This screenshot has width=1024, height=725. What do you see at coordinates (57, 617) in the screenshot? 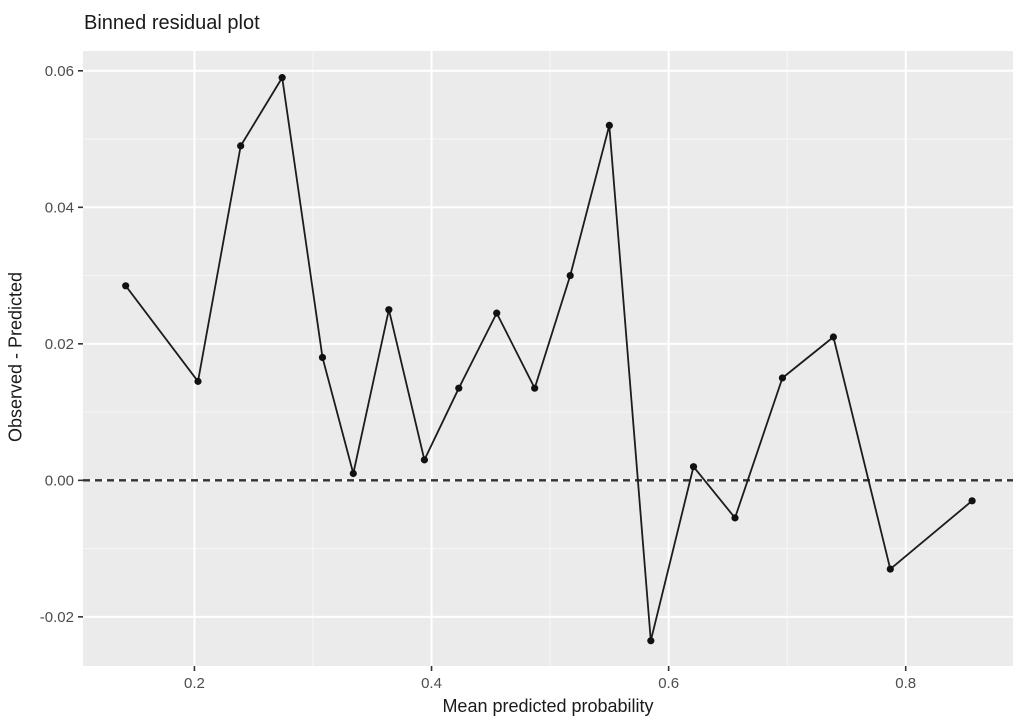
I see `y-tick-label: -0.02` at bounding box center [57, 617].